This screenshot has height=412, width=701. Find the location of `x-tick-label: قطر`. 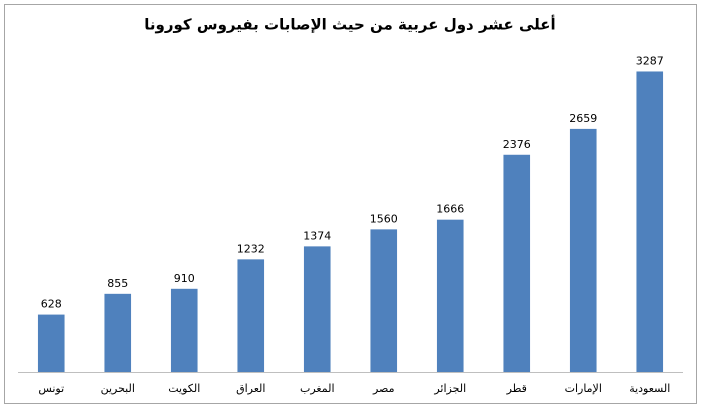

x-tick-label: قطر is located at coordinates (516, 388).